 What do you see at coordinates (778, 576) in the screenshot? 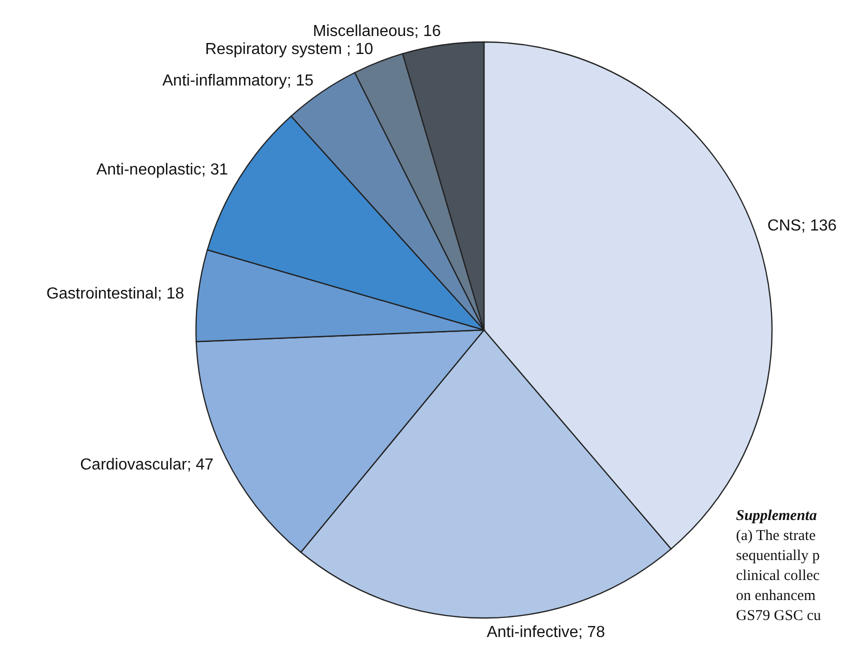
I see `text: clinical collec` at bounding box center [778, 576].